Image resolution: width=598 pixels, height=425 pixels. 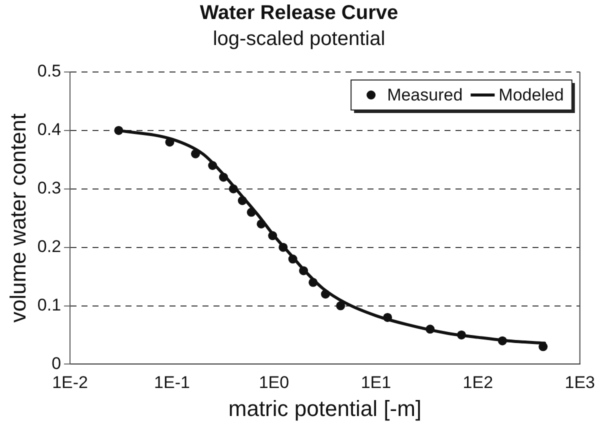 I want to click on y-tick-label: 0.1, so click(x=49, y=304).